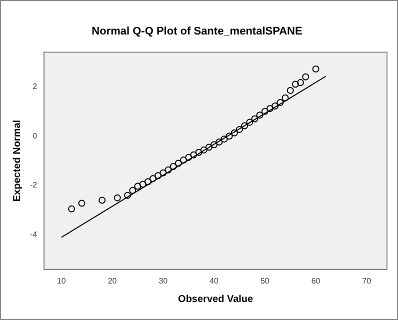 The width and height of the screenshot is (398, 320). I want to click on x-tick-label: 20, so click(113, 281).